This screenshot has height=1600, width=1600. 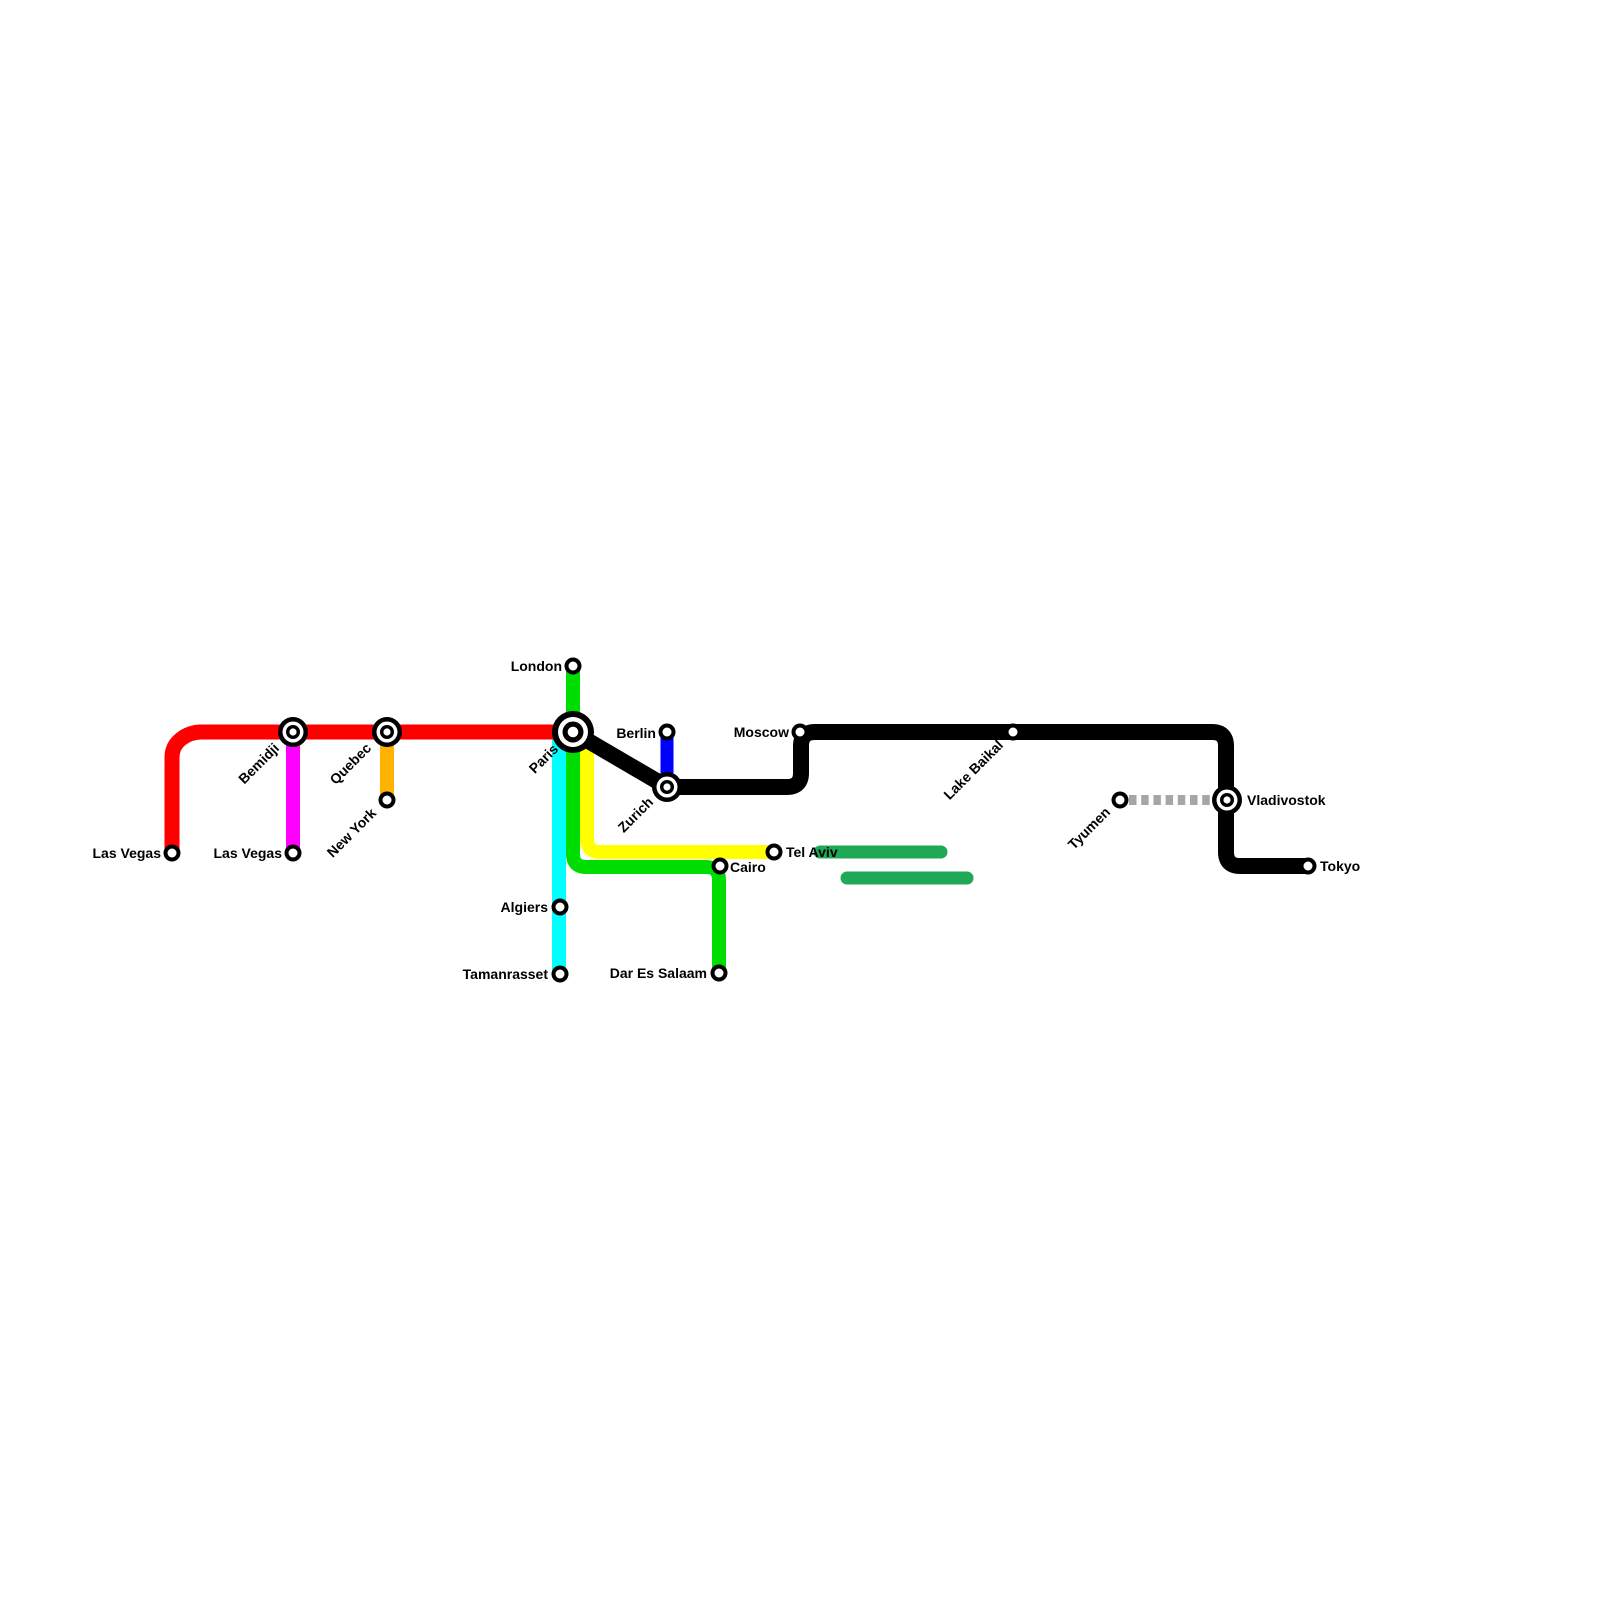 I want to click on station-label-vladivostok: Vladivostok, so click(x=1286, y=800).